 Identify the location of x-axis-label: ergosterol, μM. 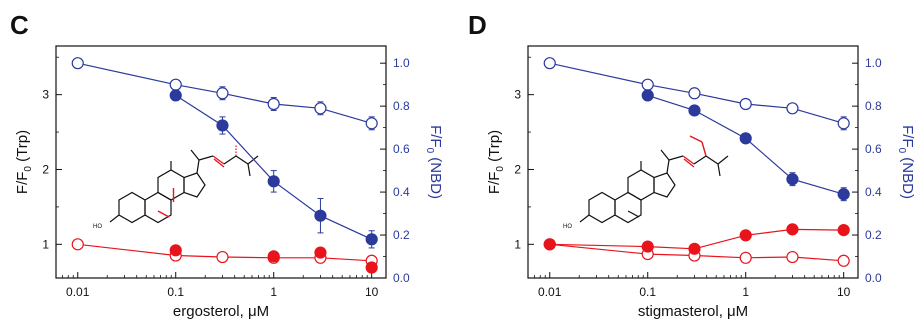
(221, 311).